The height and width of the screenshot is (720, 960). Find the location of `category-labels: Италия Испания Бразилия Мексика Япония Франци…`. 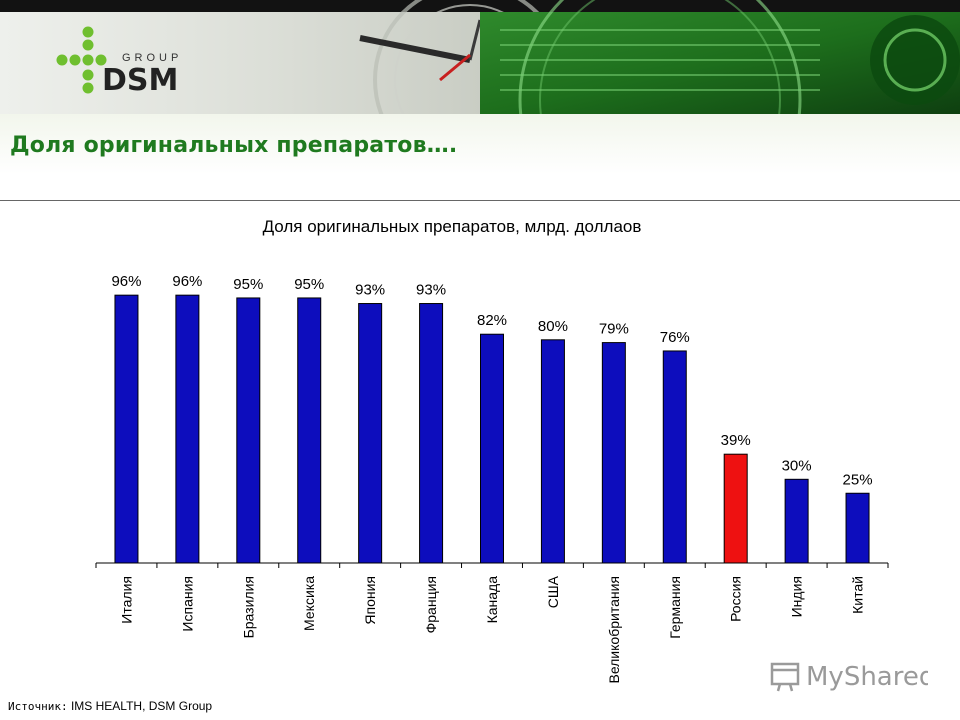

category-labels: Италия Испания Бразилия Мексика Япония Франци… is located at coordinates (491, 629).